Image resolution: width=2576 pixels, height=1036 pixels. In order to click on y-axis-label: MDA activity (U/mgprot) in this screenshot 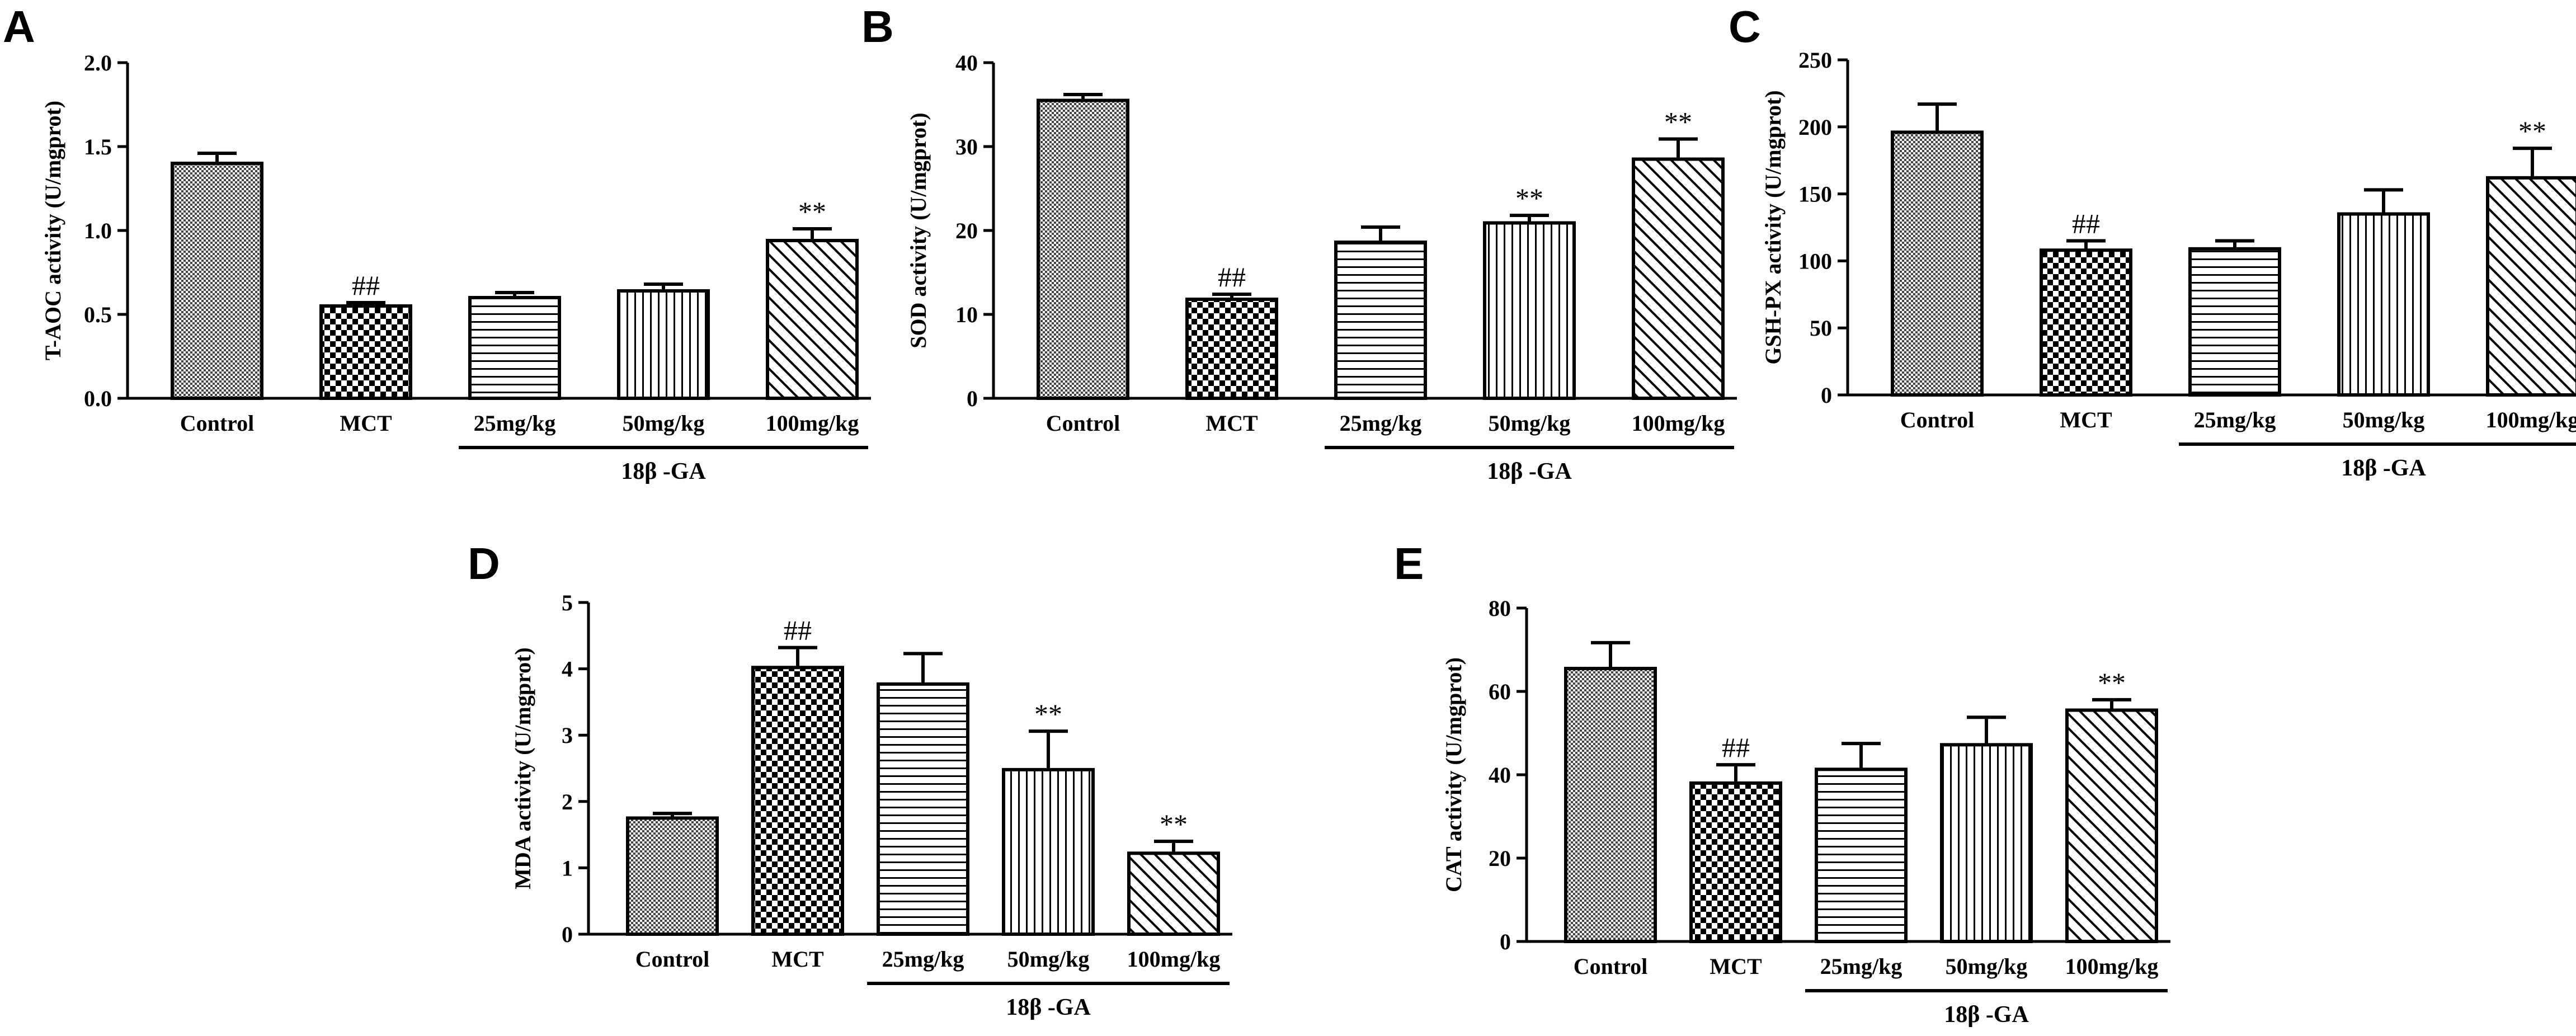, I will do `click(522, 768)`.